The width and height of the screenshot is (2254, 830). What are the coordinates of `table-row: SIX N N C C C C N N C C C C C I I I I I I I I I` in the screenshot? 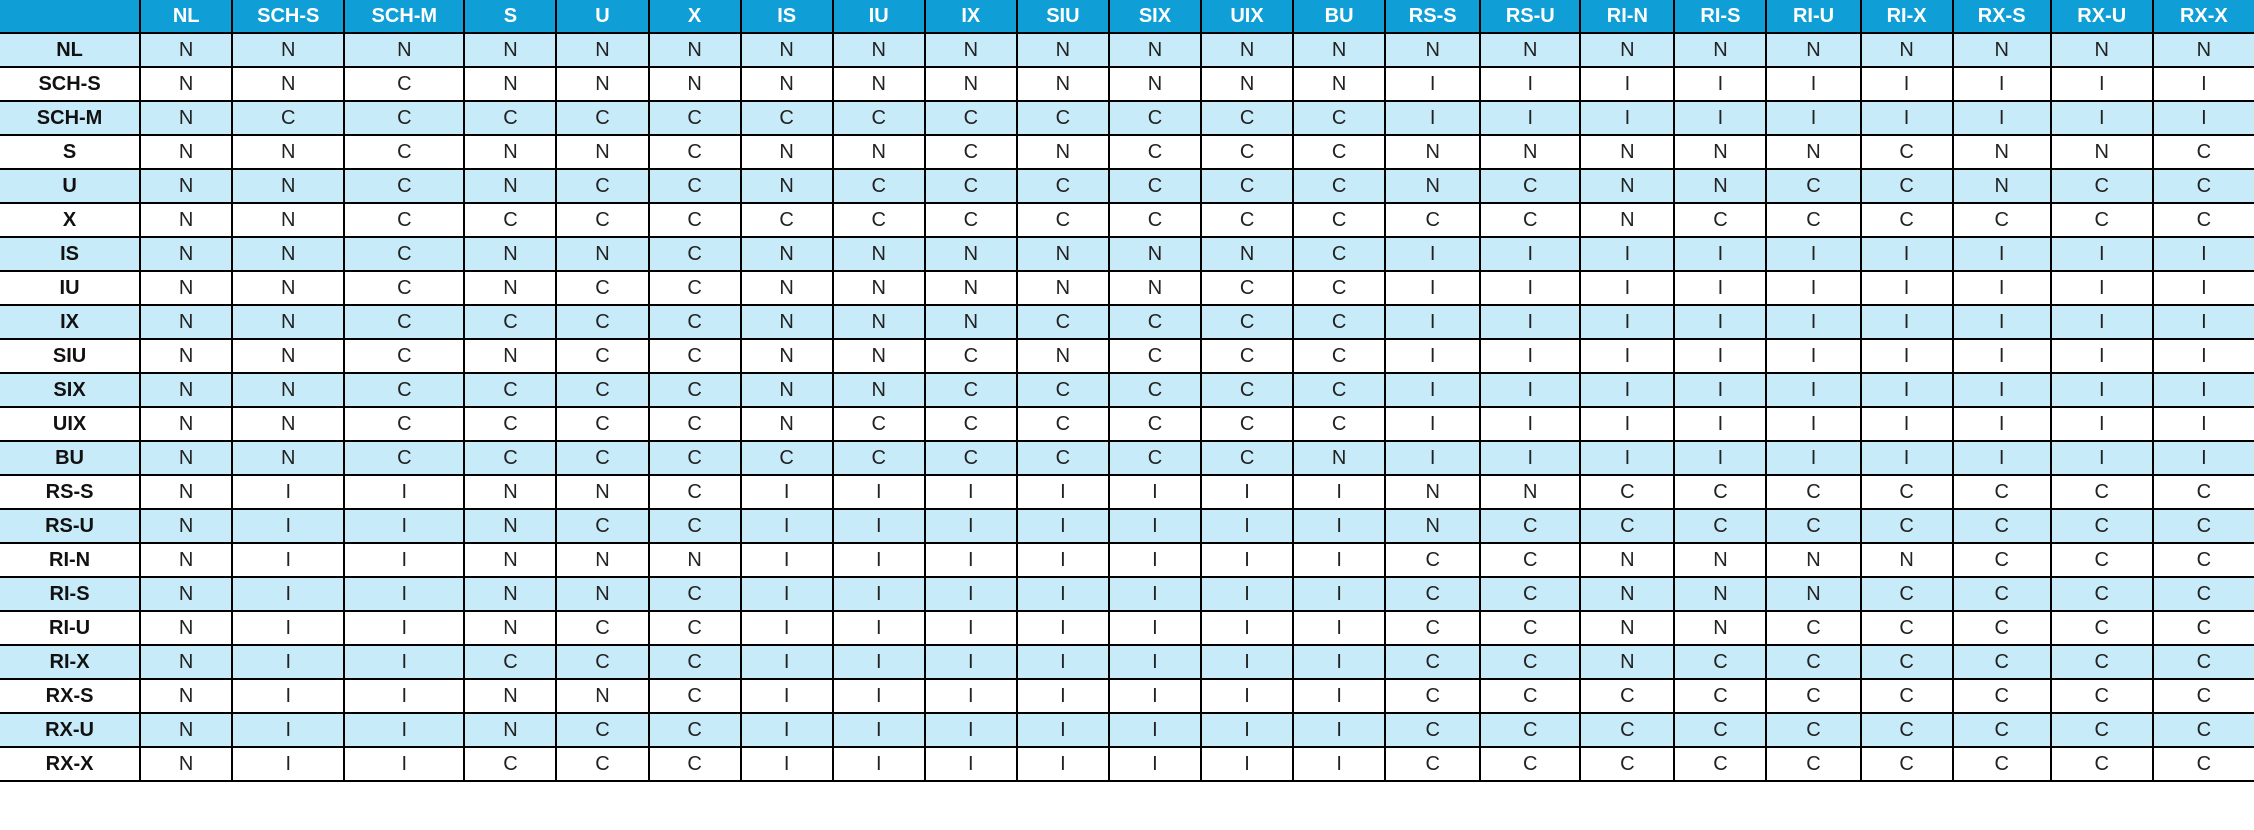 It's located at (1127, 390).